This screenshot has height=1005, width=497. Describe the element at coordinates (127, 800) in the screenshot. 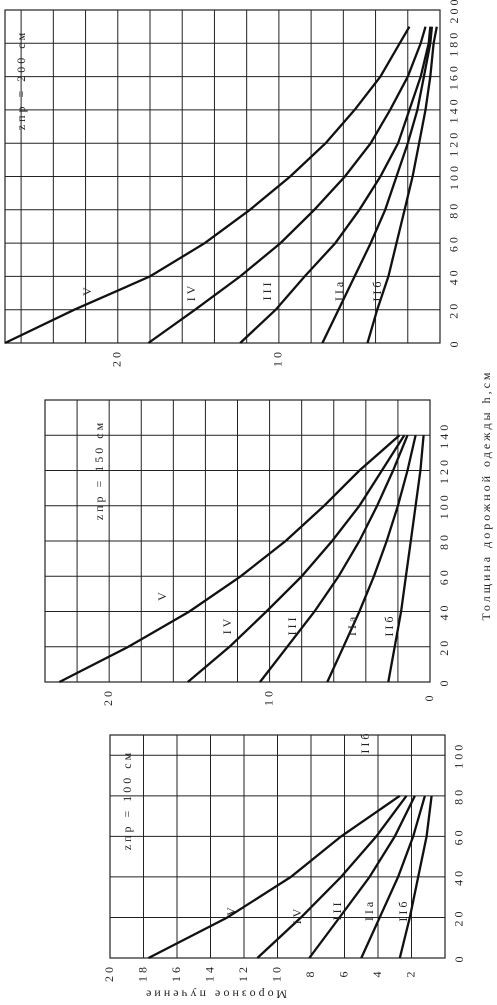

I see `panel-title: zпр = 100 см` at that location.